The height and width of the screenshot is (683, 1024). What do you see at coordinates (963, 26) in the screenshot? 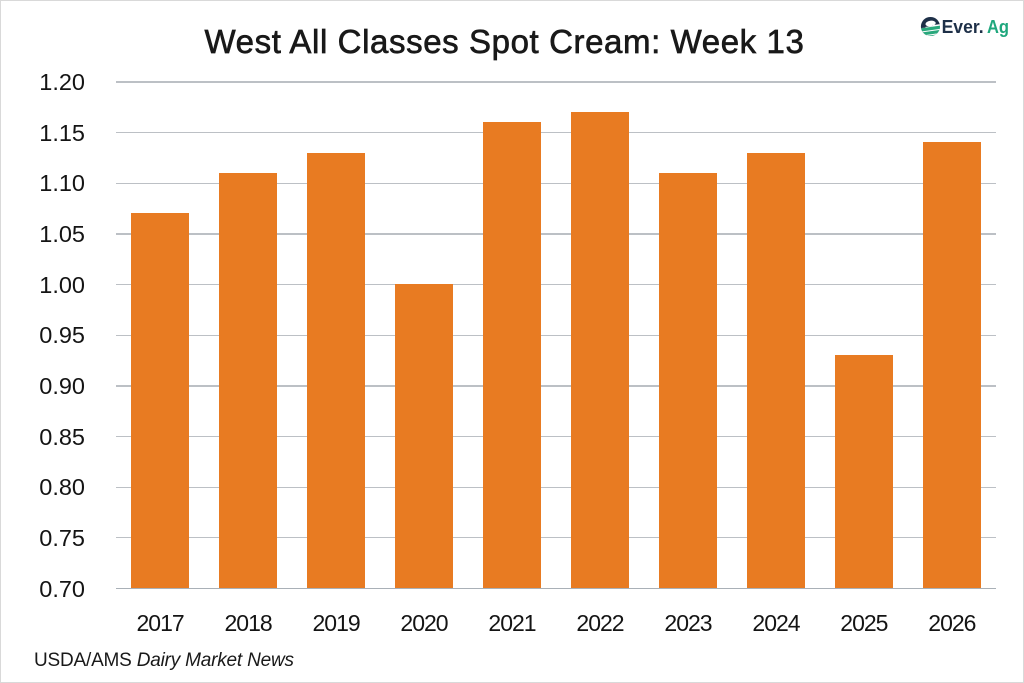
I see `svg-text: Ever.` at bounding box center [963, 26].